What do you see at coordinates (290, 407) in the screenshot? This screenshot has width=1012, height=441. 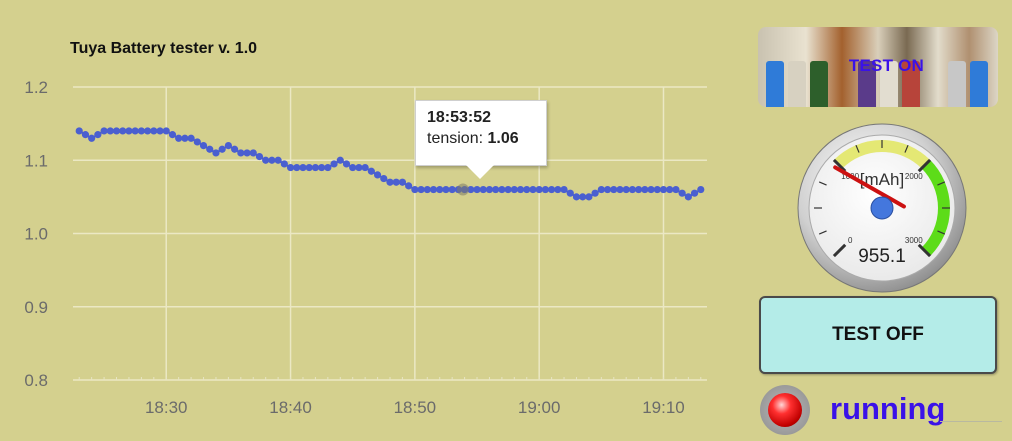 I see `x-tick-label: 18:40` at bounding box center [290, 407].